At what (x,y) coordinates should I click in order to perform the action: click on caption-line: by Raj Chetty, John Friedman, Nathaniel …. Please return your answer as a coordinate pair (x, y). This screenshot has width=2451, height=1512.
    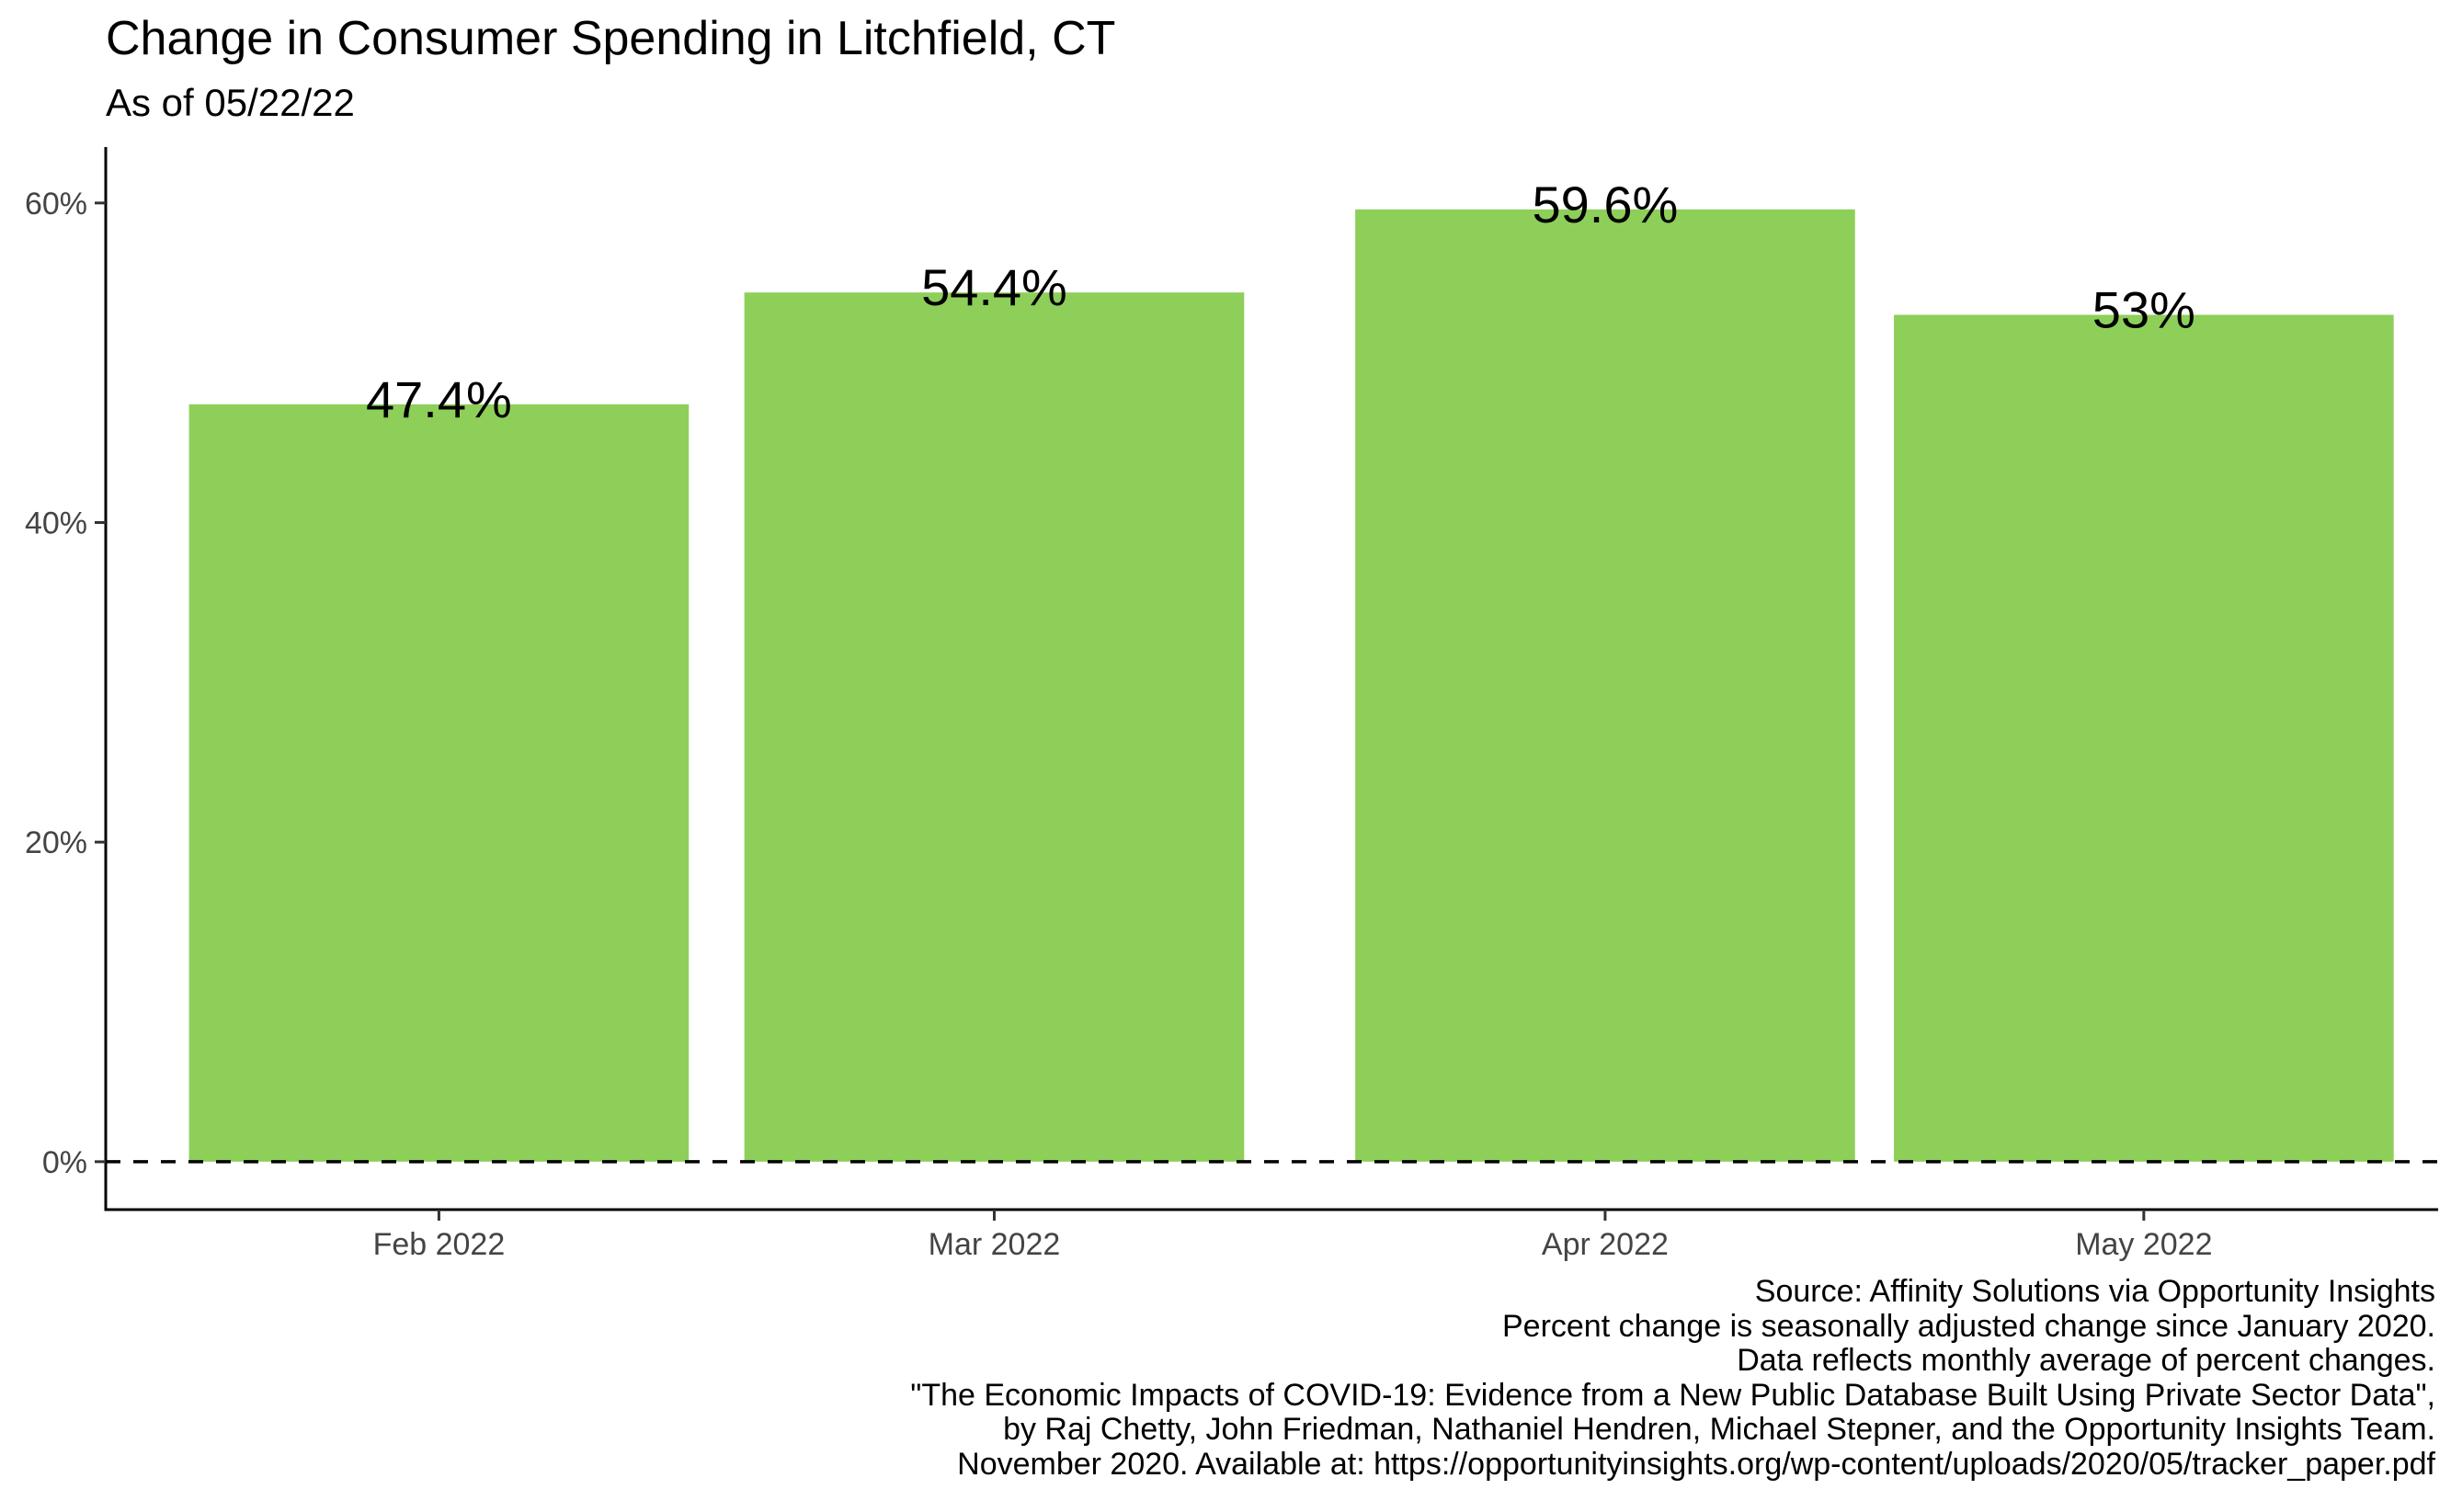
    Looking at the image, I should click on (1719, 1429).